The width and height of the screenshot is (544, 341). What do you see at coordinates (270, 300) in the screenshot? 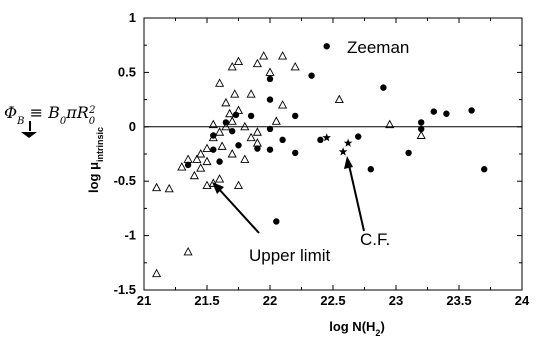
I see `x-tick-label: 22` at bounding box center [270, 300].